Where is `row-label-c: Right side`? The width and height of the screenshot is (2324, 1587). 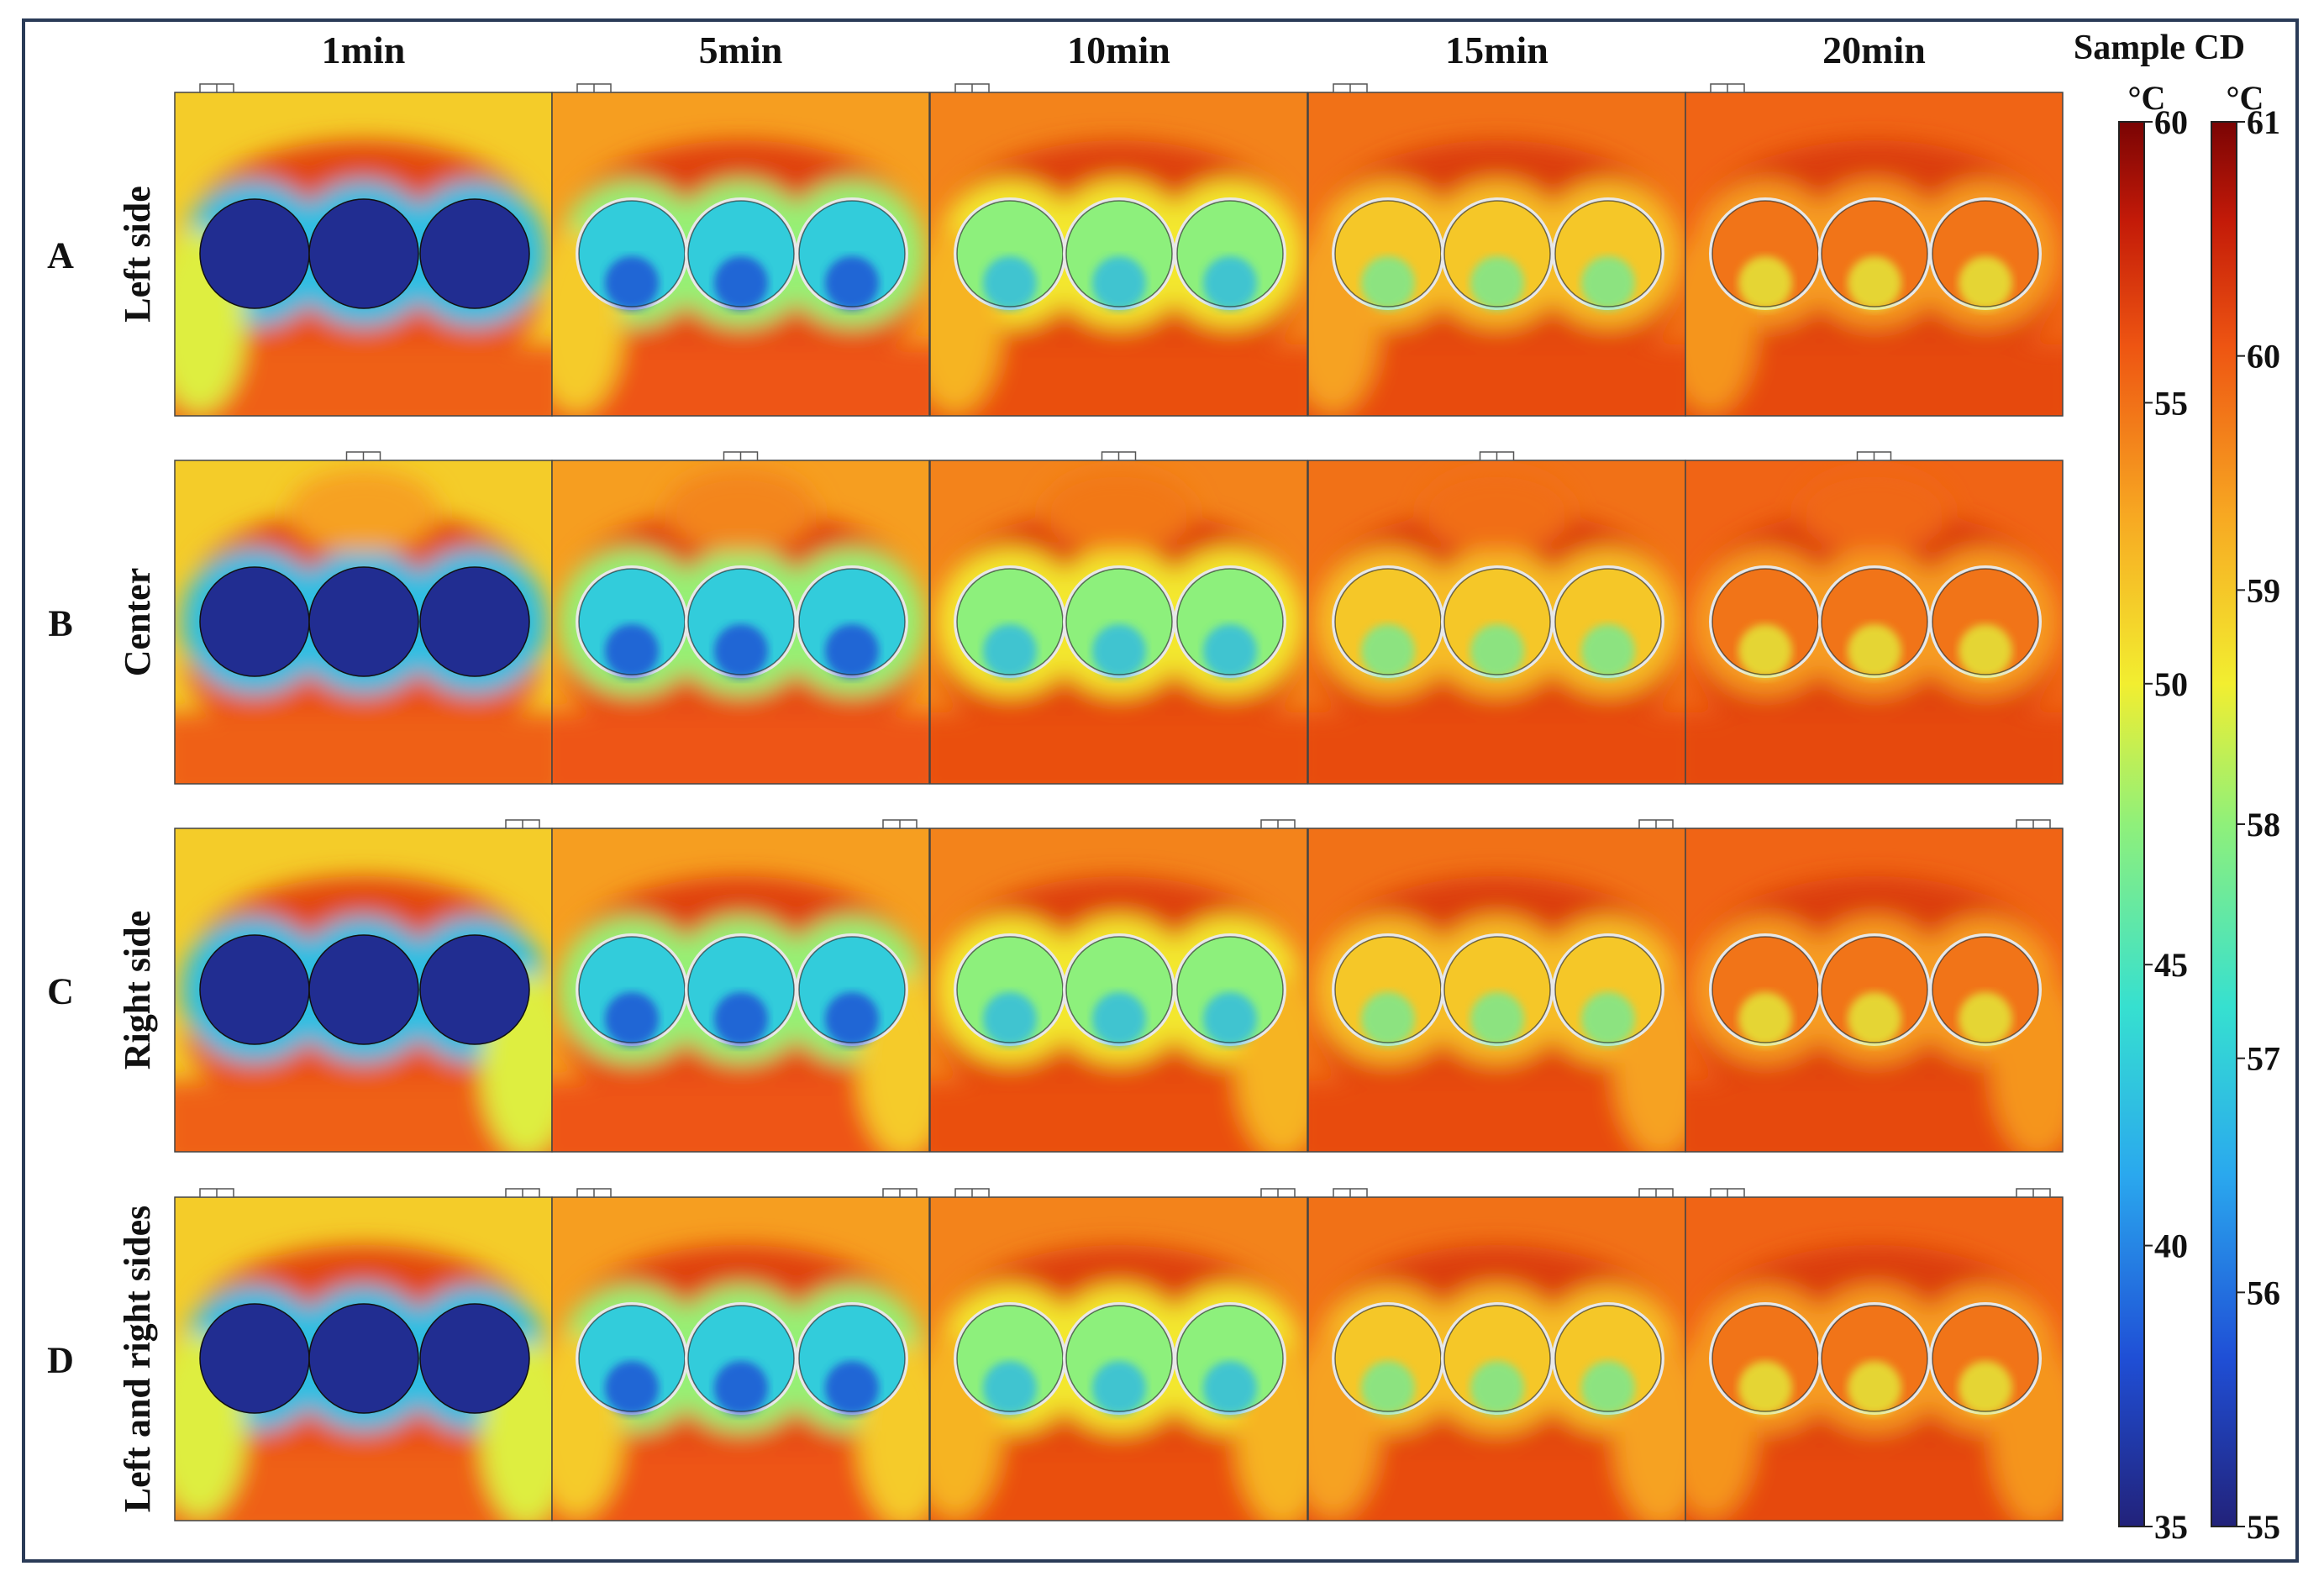
row-label-c: Right side is located at coordinates (137, 990).